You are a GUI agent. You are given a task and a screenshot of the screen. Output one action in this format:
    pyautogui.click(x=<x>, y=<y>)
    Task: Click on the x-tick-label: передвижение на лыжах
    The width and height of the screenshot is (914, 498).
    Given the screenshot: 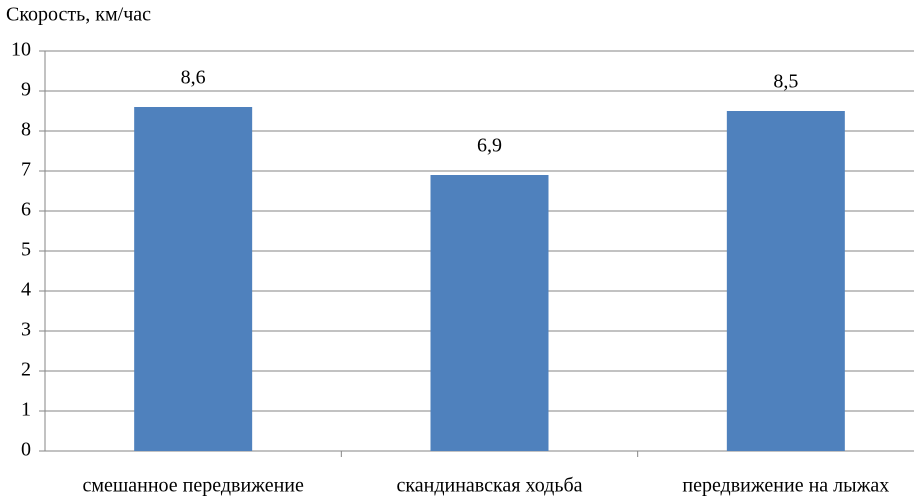 What is the action you would take?
    pyautogui.click(x=785, y=486)
    